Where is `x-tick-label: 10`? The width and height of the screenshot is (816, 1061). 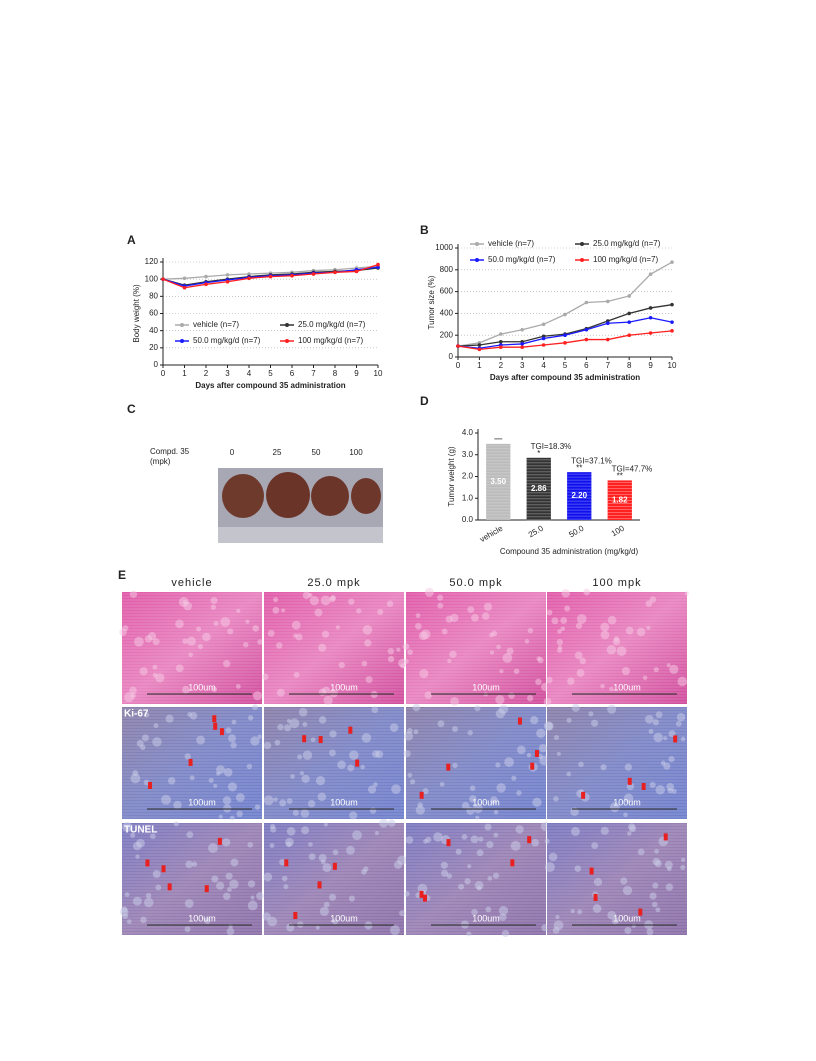
x-tick-label: 10 is located at coordinates (672, 365).